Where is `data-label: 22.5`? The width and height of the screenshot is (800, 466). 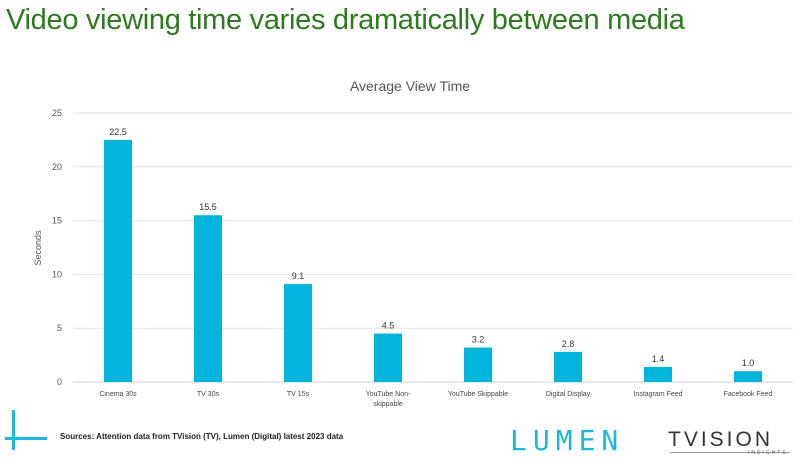 data-label: 22.5 is located at coordinates (118, 132).